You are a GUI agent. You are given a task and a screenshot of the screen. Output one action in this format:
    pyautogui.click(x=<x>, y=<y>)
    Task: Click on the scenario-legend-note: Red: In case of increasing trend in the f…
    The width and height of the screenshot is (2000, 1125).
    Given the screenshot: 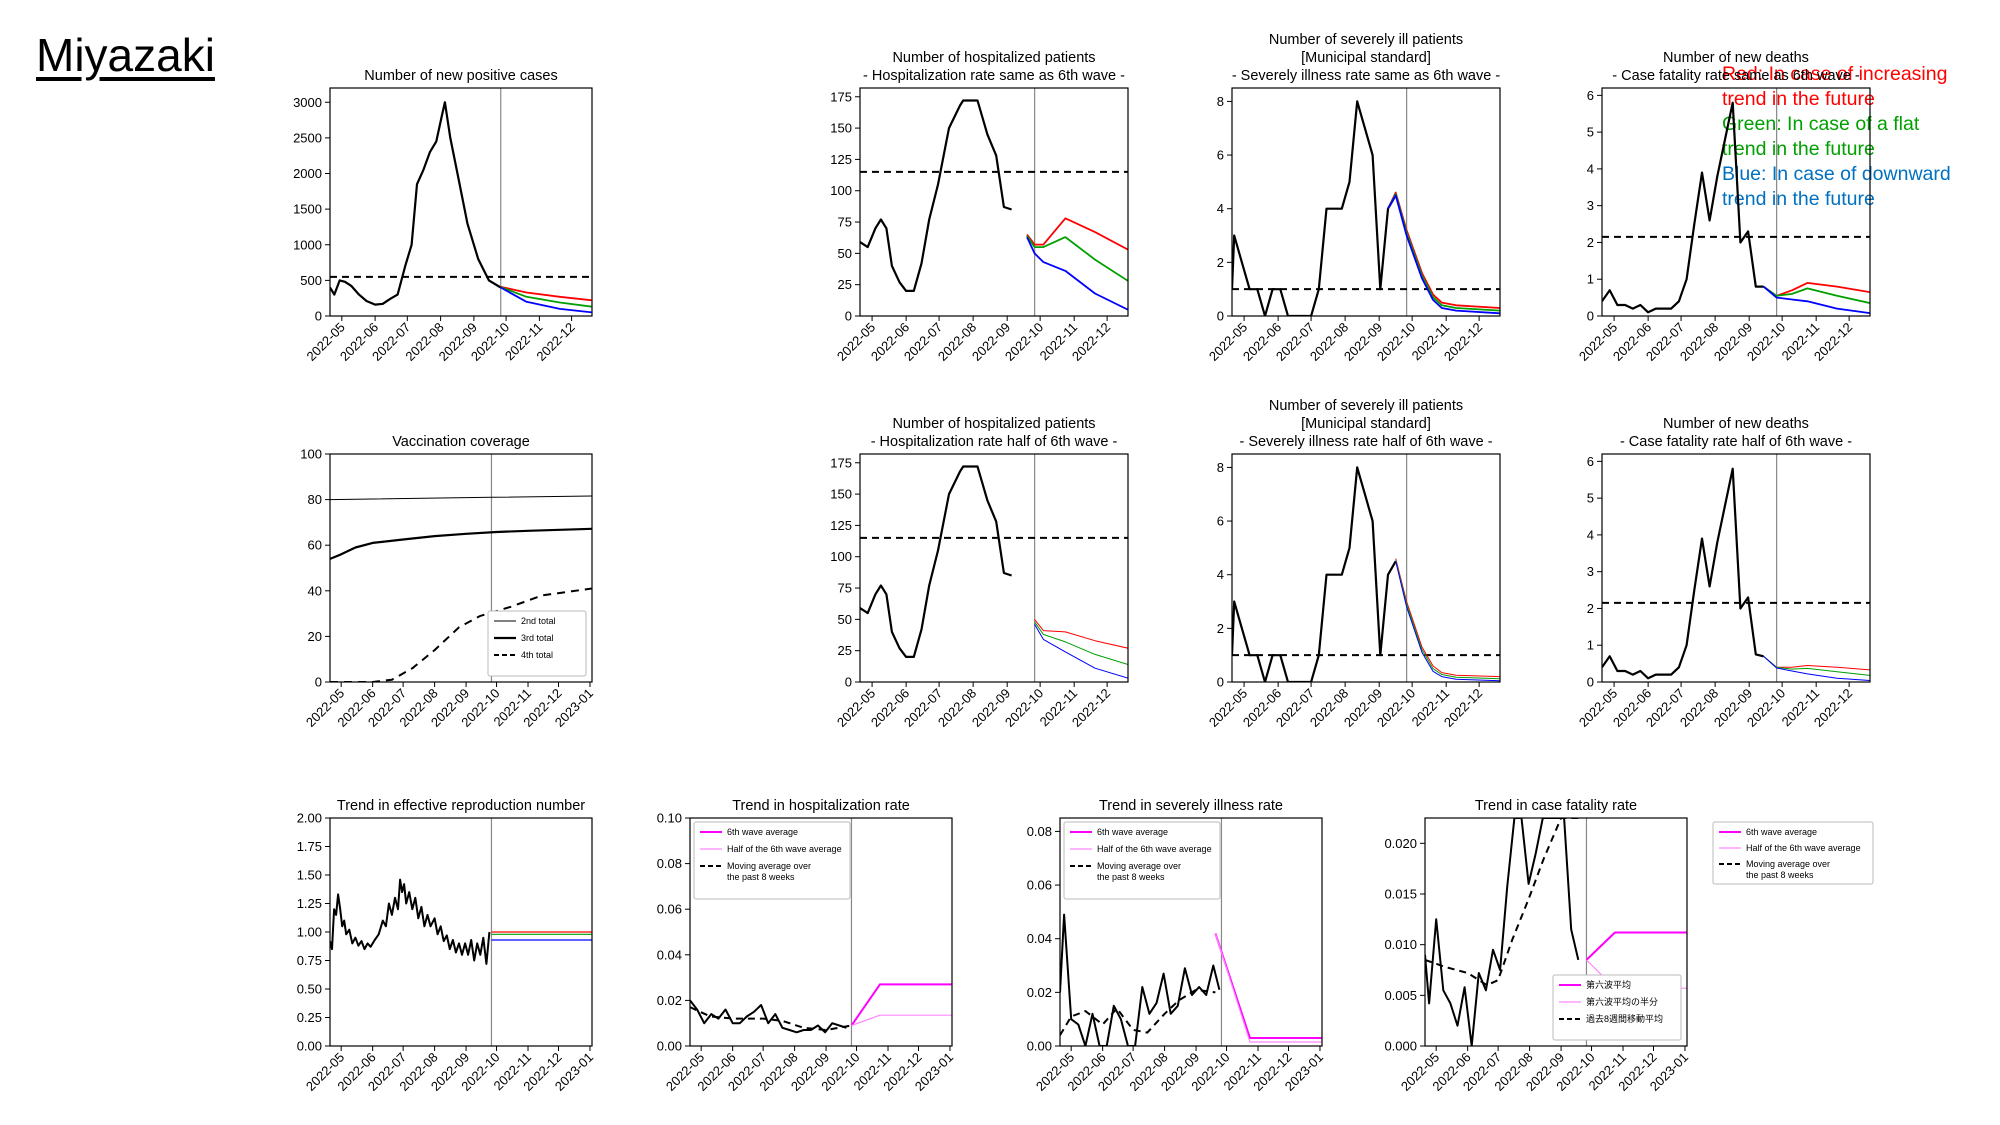 What is the action you would take?
    pyautogui.click(x=1836, y=137)
    